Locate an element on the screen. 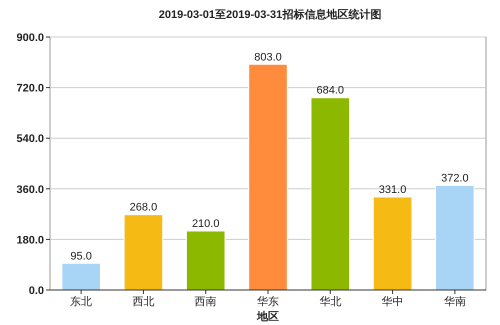 This screenshot has height=325, width=500. y-tick-label: 540.0 is located at coordinates (30, 139).